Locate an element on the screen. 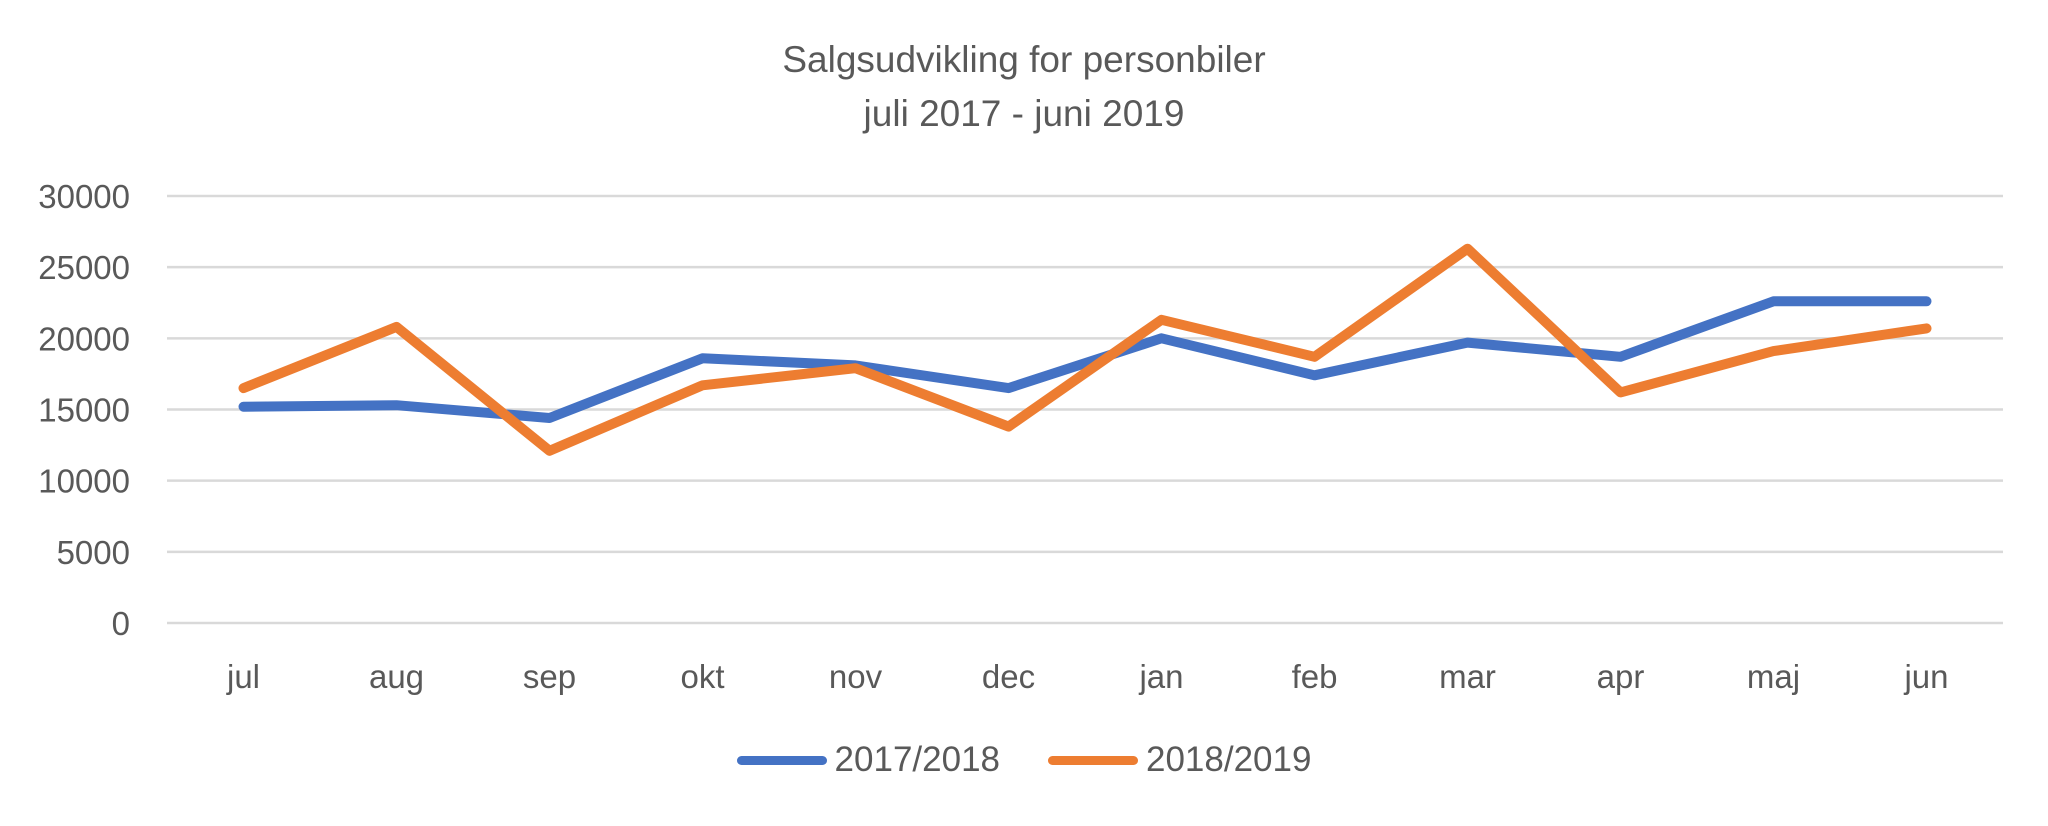 The image size is (2048, 826). y-tick-label: 20000 is located at coordinates (84, 338).